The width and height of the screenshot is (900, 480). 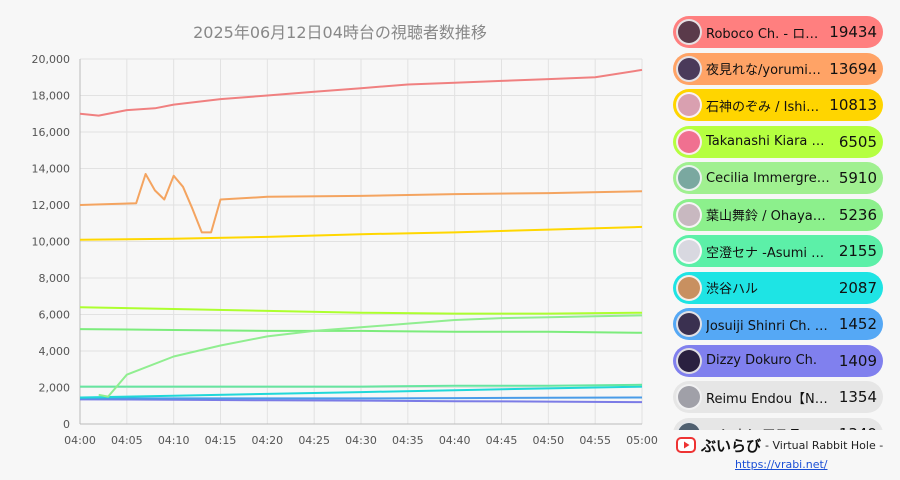 What do you see at coordinates (824, 445) in the screenshot?
I see `brand-subtitle: - Virtual Rabbit Hole -` at bounding box center [824, 445].